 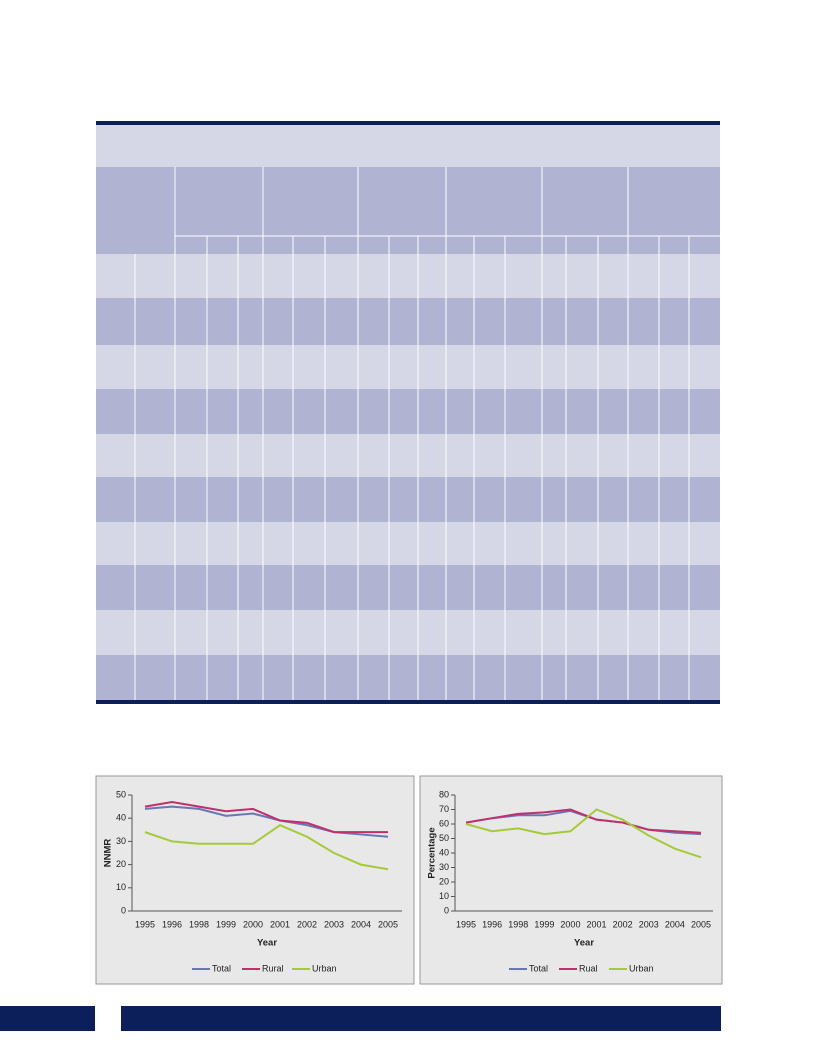 I want to click on legend-label: Rural, so click(x=273, y=968).